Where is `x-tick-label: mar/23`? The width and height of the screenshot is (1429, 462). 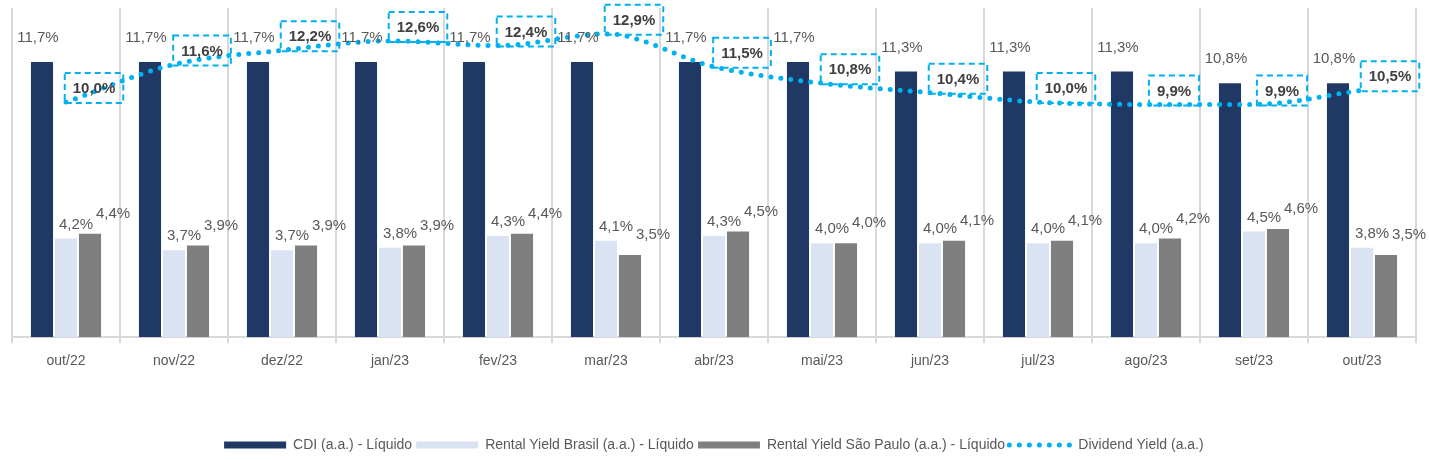
x-tick-label: mar/23 is located at coordinates (606, 360).